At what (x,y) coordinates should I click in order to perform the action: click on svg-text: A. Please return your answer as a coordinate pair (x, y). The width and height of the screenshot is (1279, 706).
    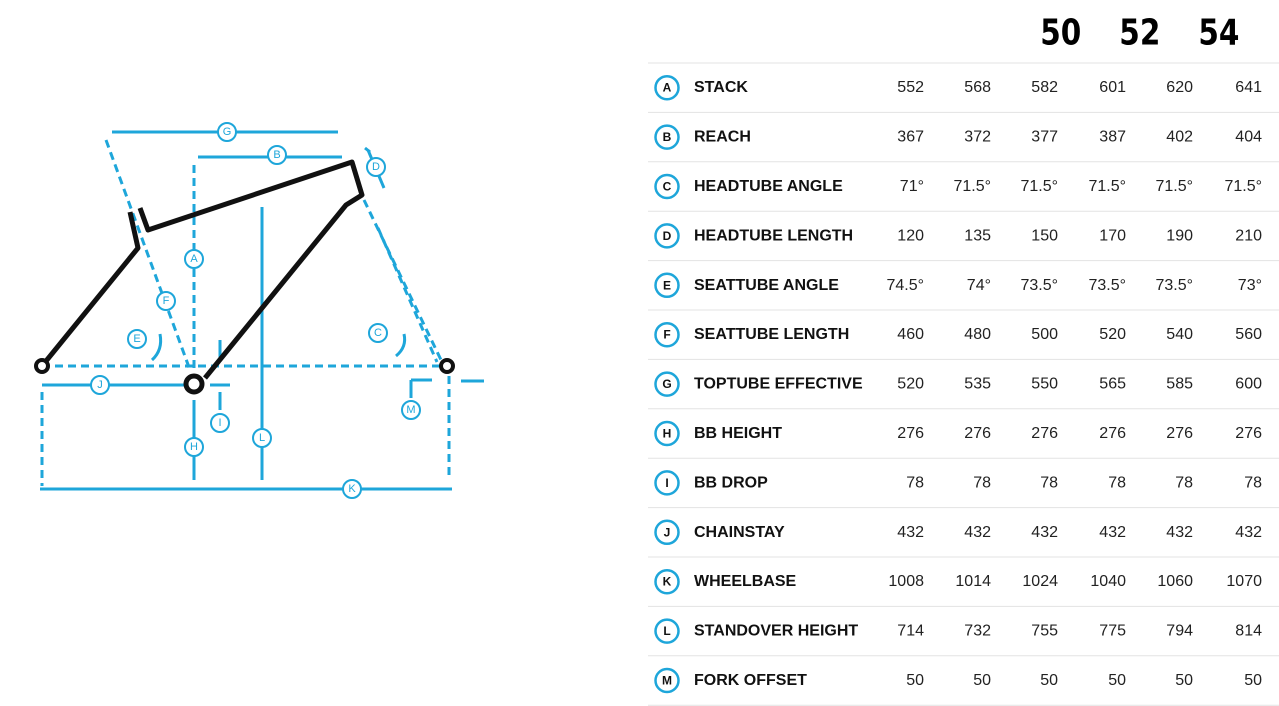
    Looking at the image, I should click on (194, 259).